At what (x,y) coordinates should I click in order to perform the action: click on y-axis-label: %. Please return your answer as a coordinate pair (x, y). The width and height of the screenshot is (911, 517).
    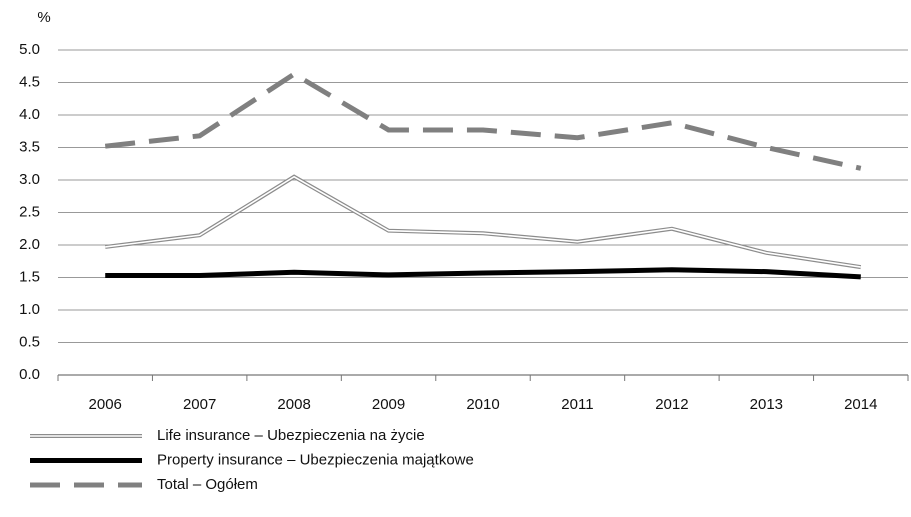
    Looking at the image, I should click on (43, 17).